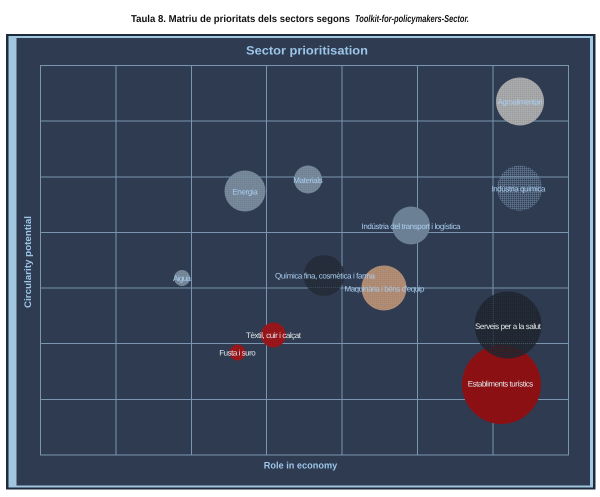 Image resolution: width=600 pixels, height=497 pixels. What do you see at coordinates (237, 353) in the screenshot?
I see `svg-text: Fusta i suro` at bounding box center [237, 353].